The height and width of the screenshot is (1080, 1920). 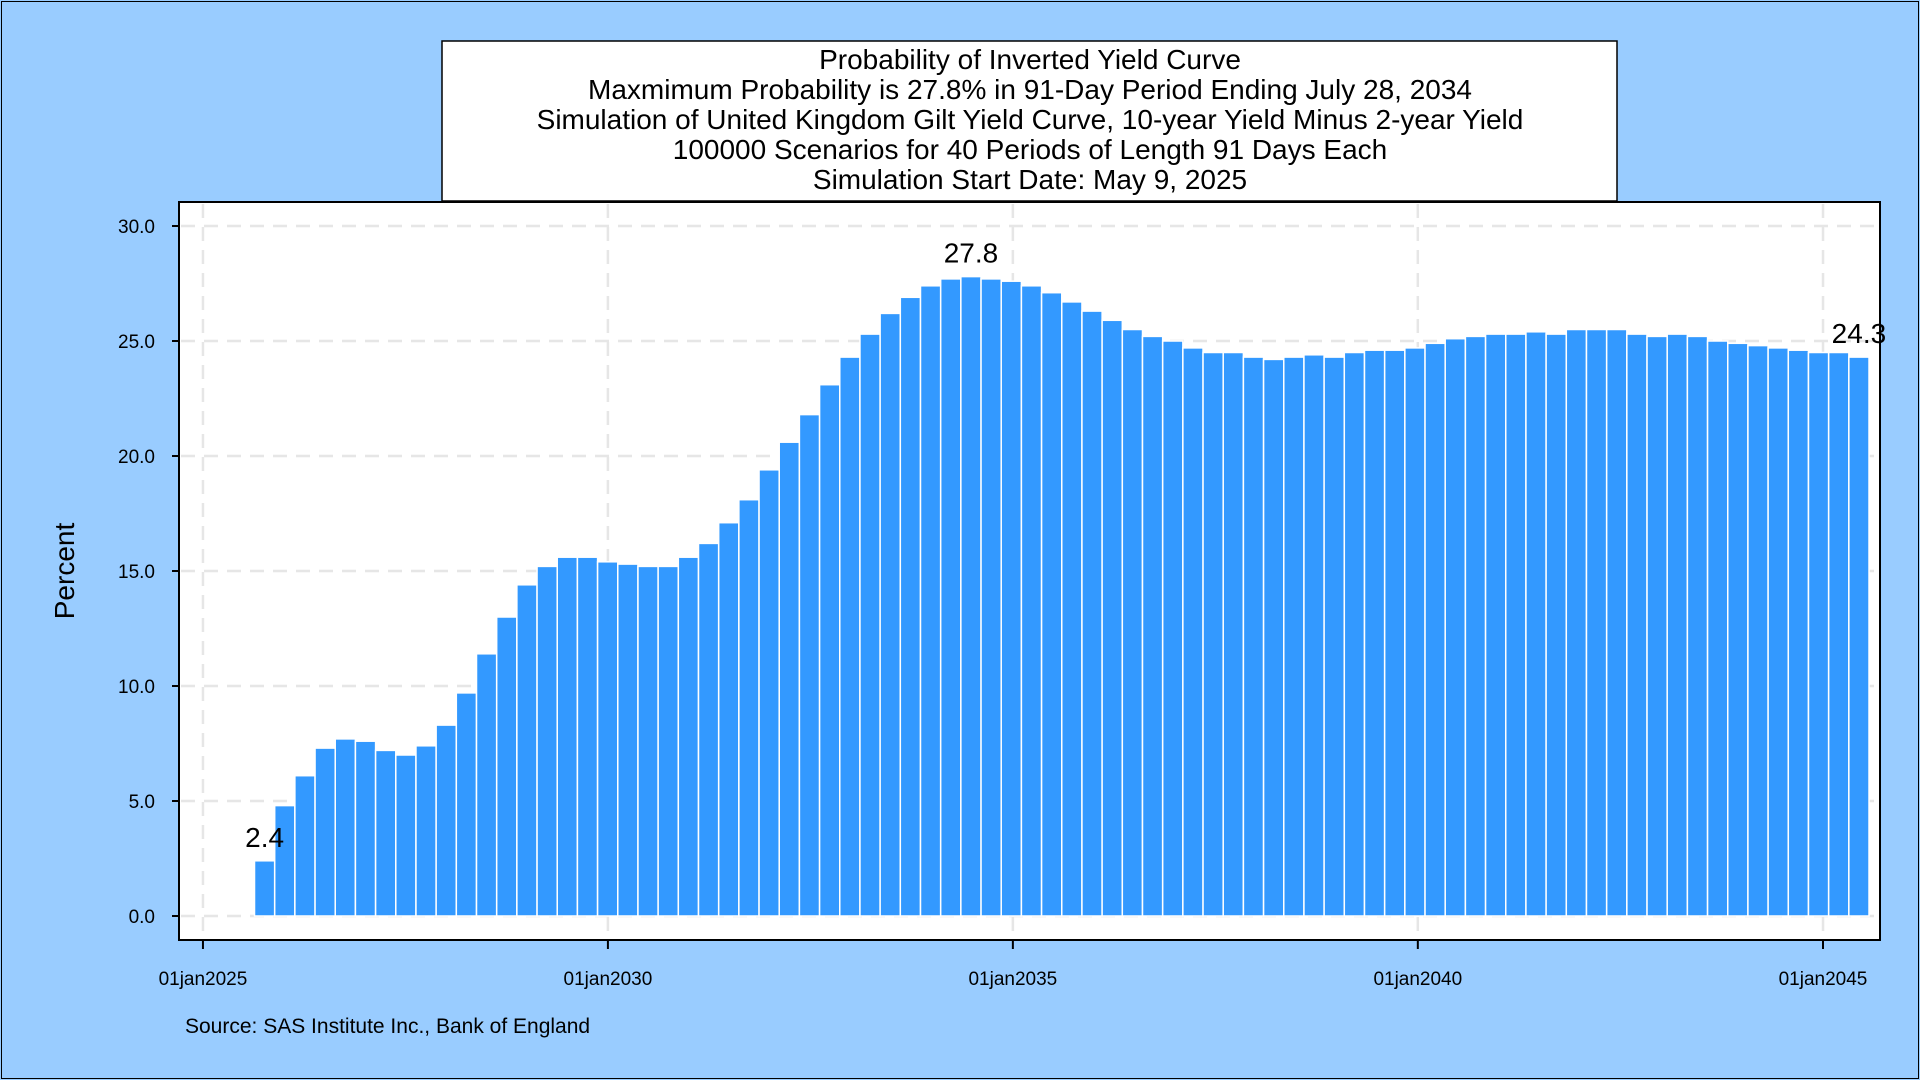 I want to click on data-label: 27.8, so click(x=971, y=253).